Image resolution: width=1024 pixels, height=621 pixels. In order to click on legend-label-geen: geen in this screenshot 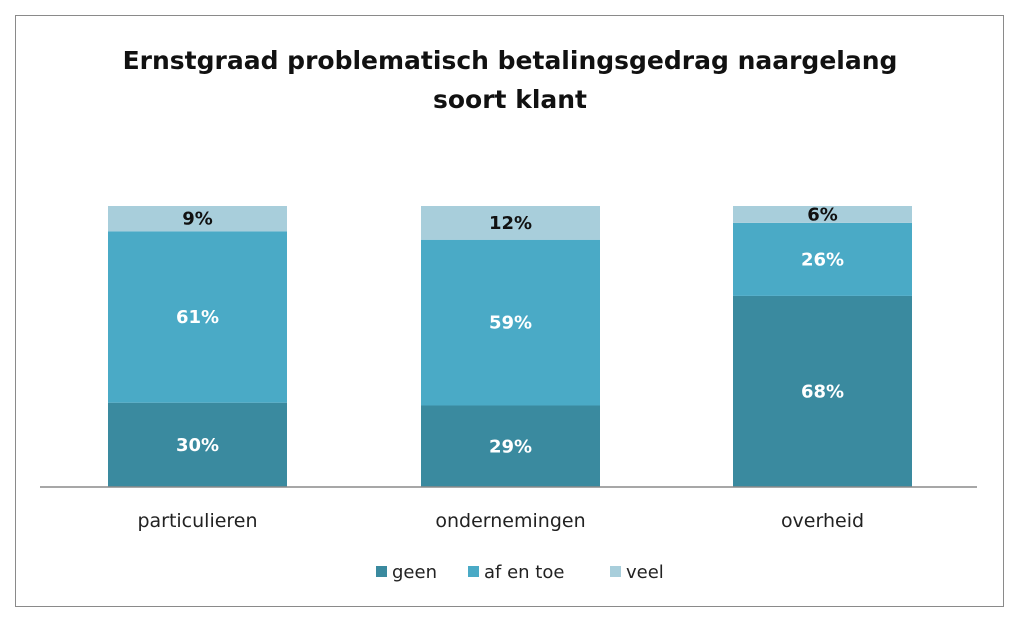, I will do `click(414, 572)`.